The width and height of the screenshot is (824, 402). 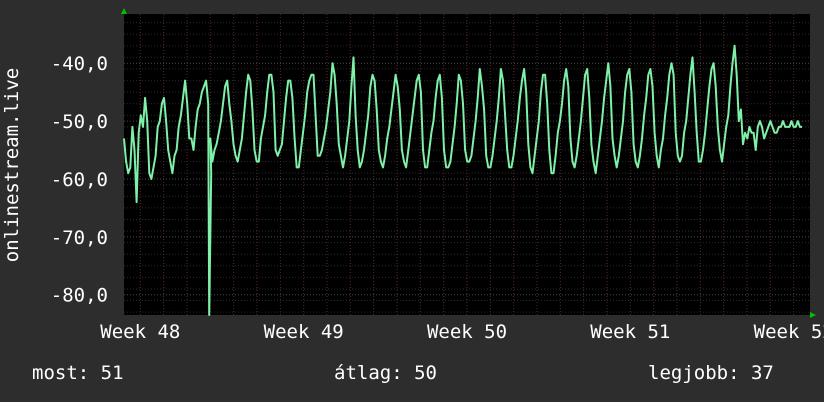 I want to click on average-value: átlag: 50, so click(x=385, y=373).